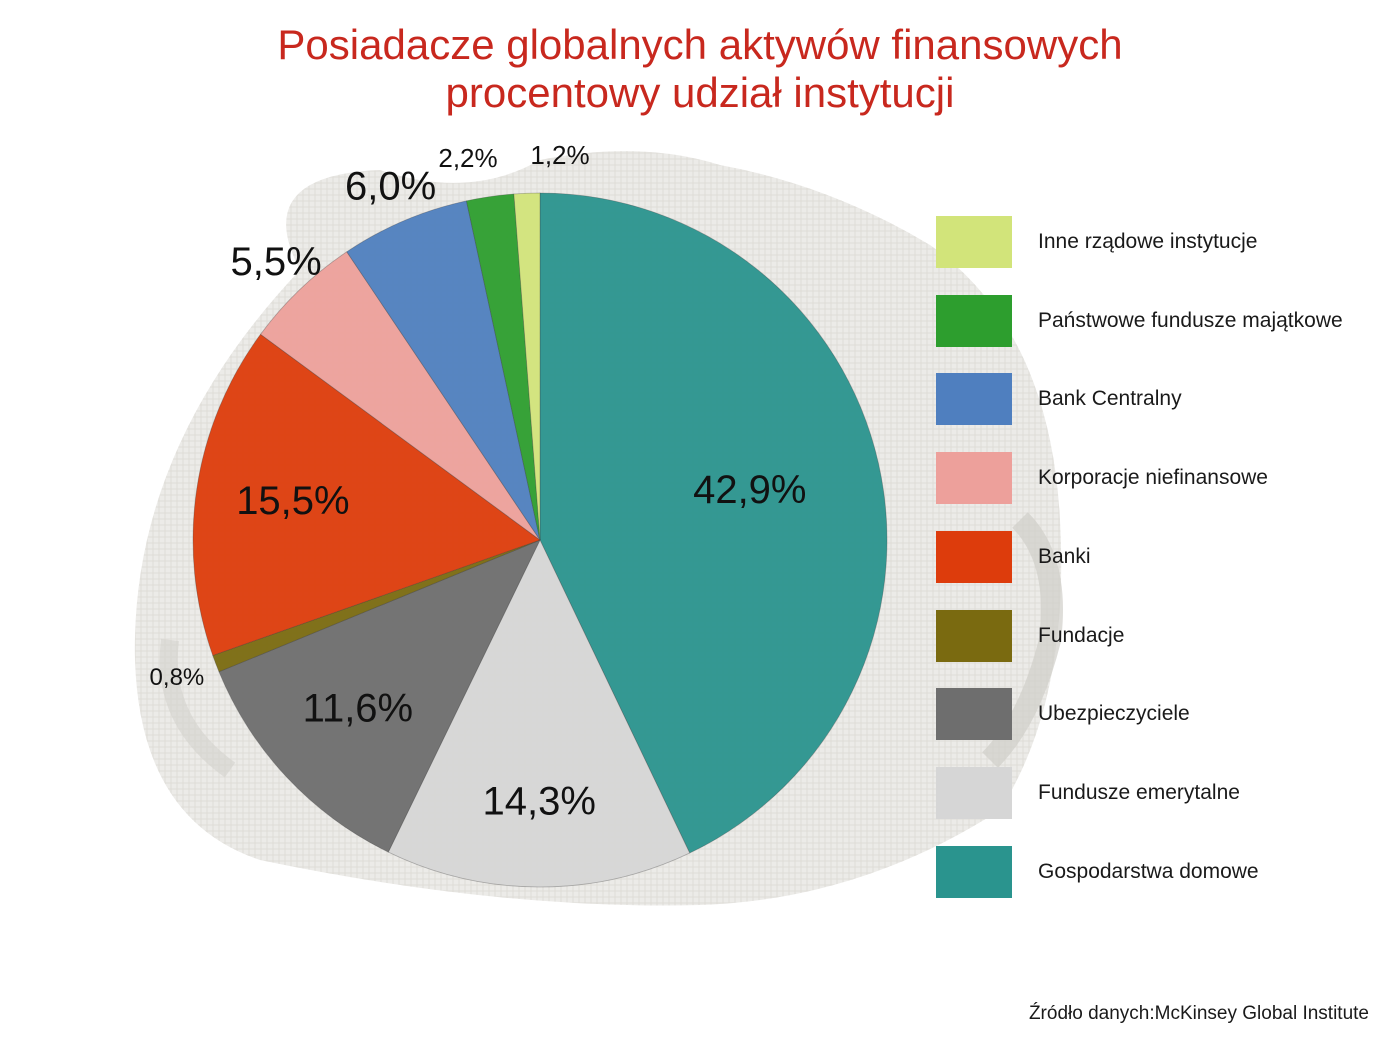  I want to click on legend-label: Banki, so click(1064, 556).